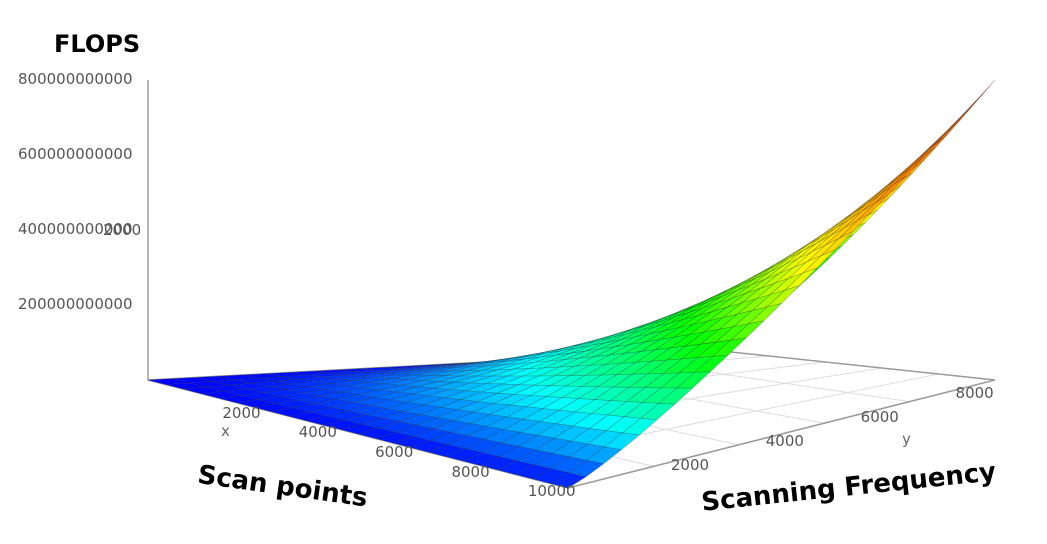 This screenshot has height=544, width=1047. What do you see at coordinates (974, 393) in the screenshot?
I see `y-tick-label: 8000` at bounding box center [974, 393].